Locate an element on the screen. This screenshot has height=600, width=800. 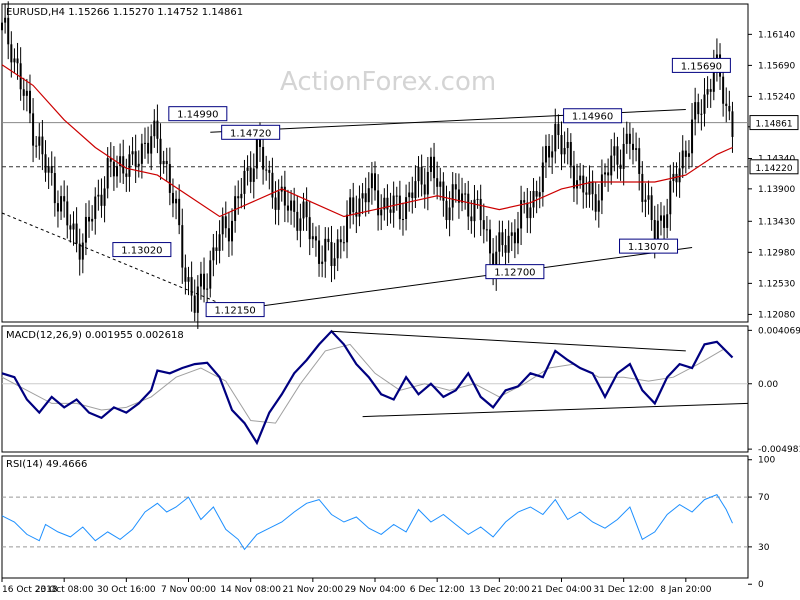
axis-price-marker is located at coordinates (774, 167).